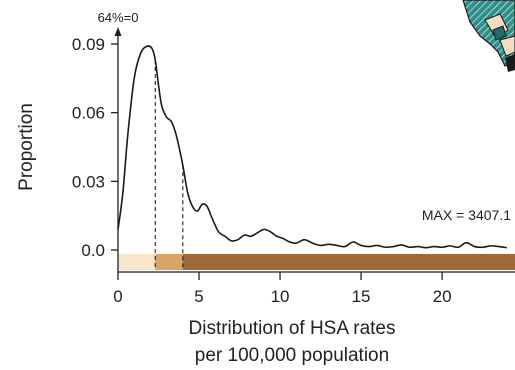 Image resolution: width=515 pixels, height=370 pixels. I want to click on x-tick-label: 5, so click(198, 296).